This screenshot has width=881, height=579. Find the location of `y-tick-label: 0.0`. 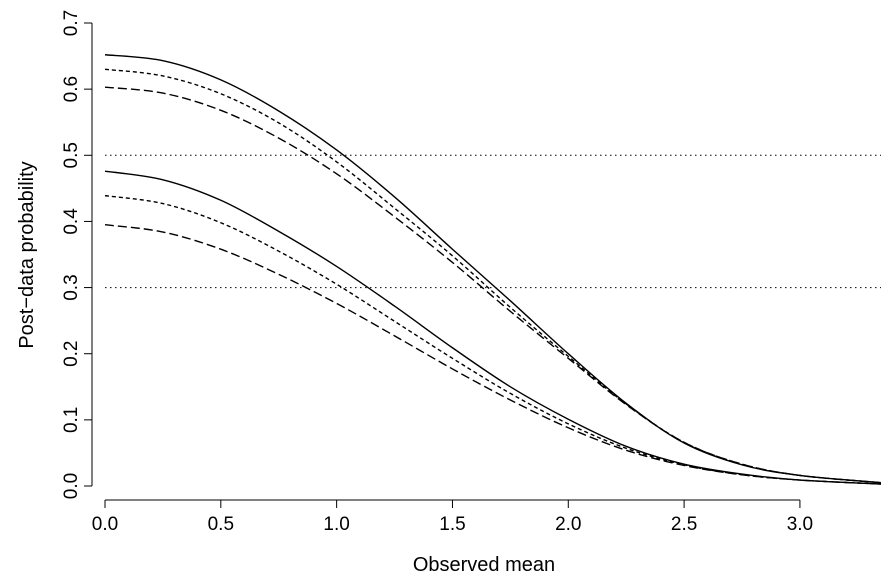

y-tick-label: 0.0 is located at coordinates (71, 486).